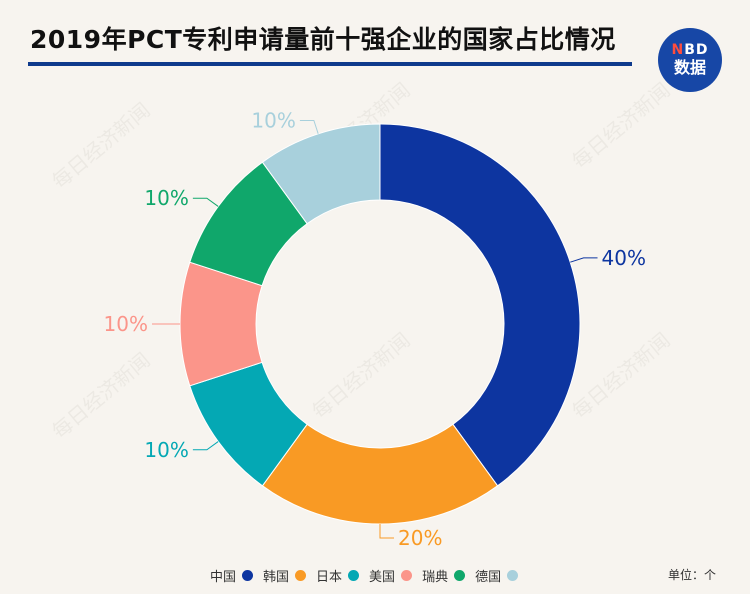  I want to click on data-label-2: 10%, so click(166, 450).